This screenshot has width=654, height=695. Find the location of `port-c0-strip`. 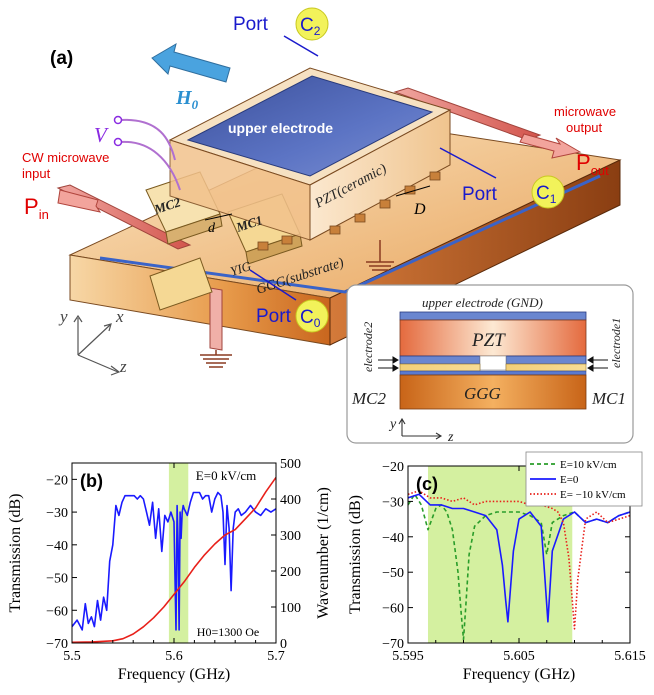

port-c0-strip is located at coordinates (216, 319).